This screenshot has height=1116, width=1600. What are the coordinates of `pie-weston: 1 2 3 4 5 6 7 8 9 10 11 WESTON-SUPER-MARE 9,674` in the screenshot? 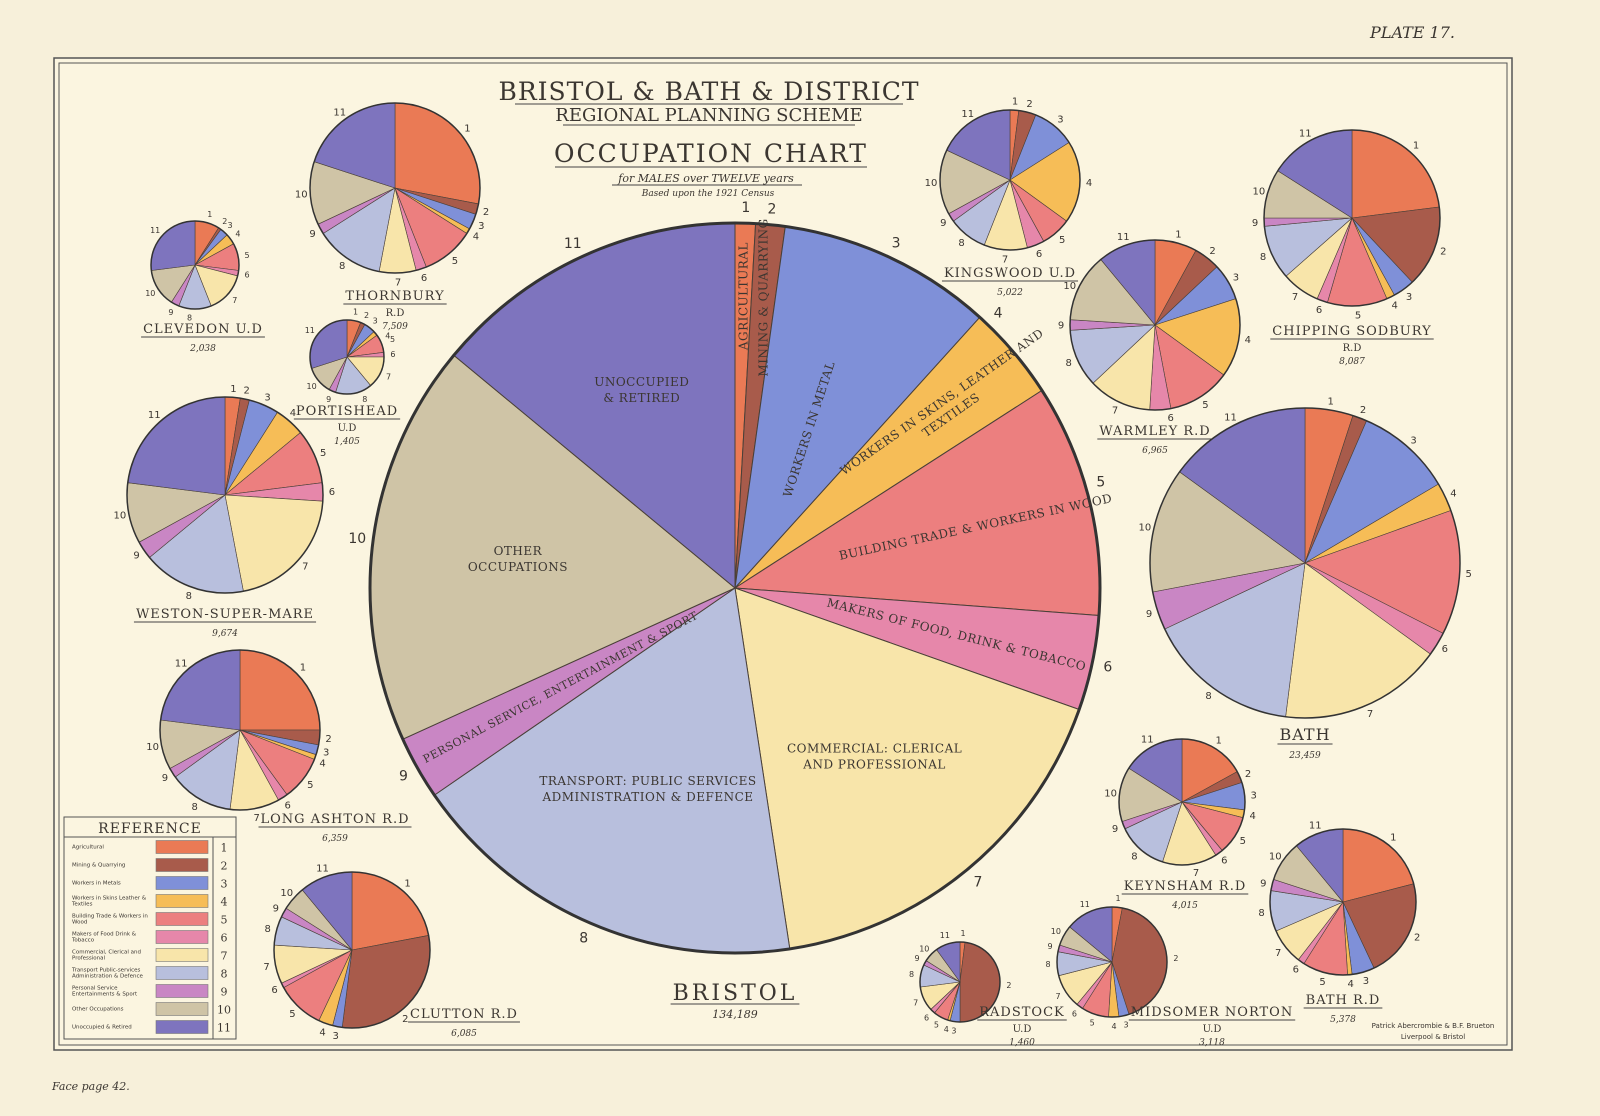 It's located at (225, 511).